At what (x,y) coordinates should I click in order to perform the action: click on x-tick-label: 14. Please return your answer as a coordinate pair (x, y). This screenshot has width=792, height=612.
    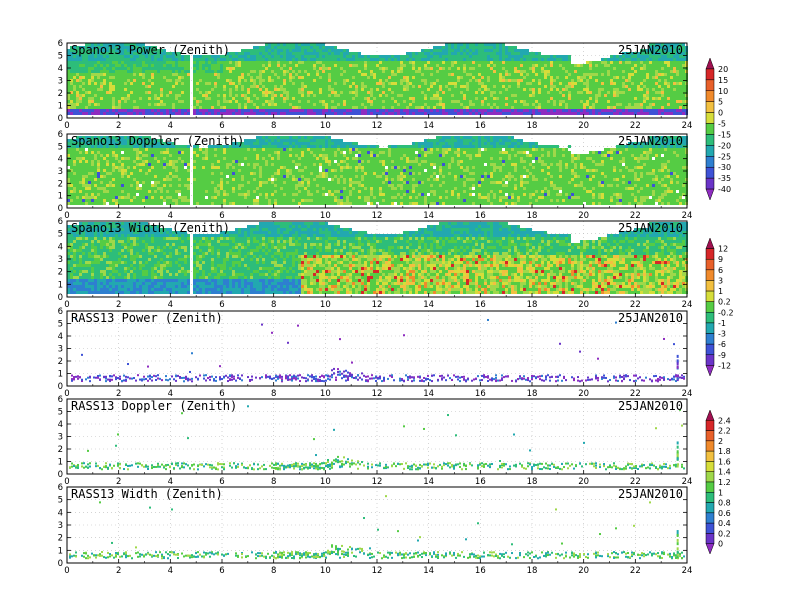
    Looking at the image, I should click on (428, 126).